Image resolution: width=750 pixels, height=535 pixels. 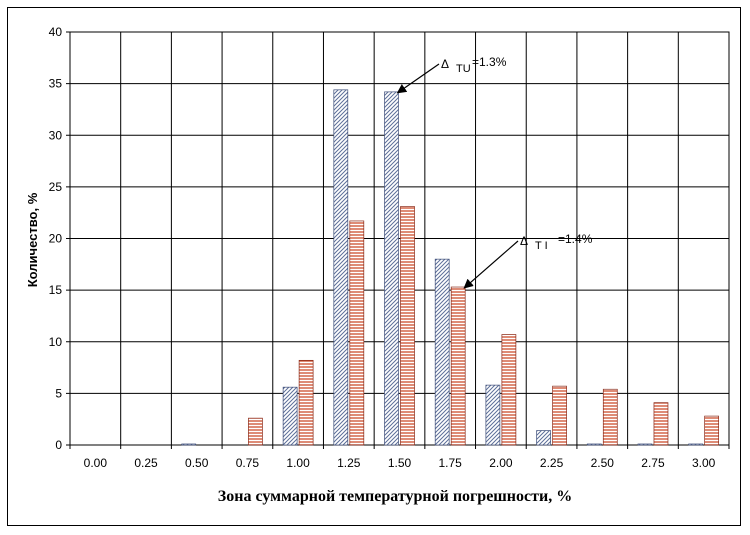 I want to click on x-tick-label: 0.25, so click(x=146, y=463).